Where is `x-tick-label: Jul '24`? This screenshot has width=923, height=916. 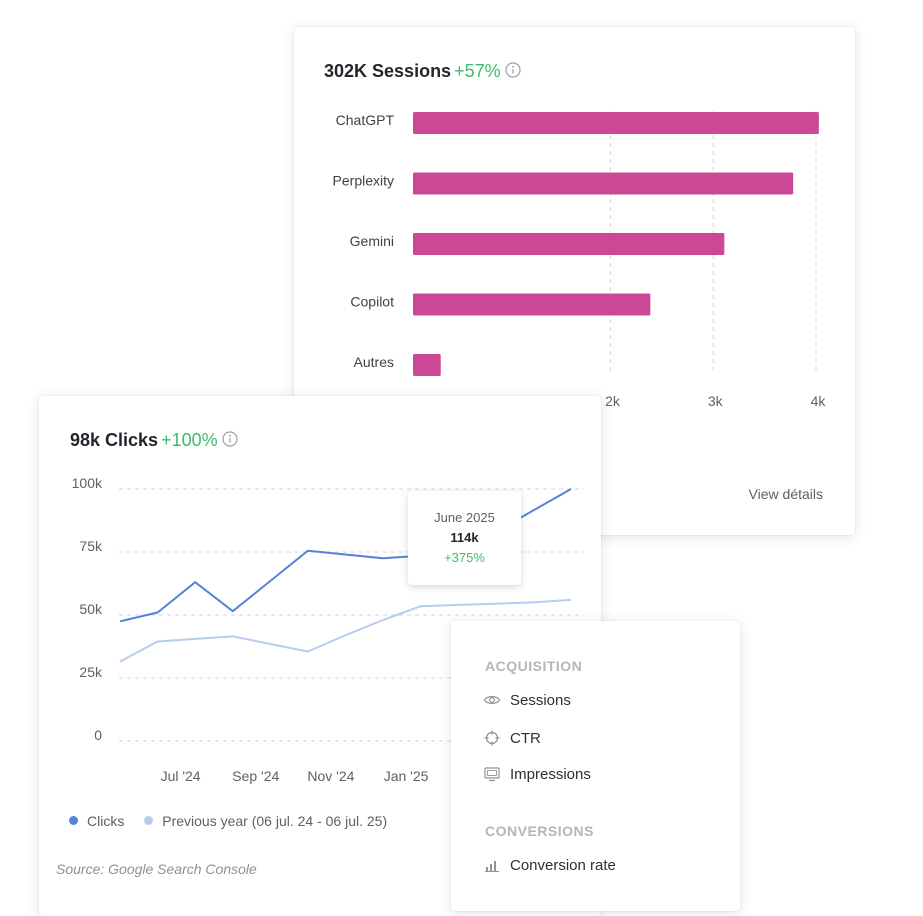
x-tick-label: Jul '24 is located at coordinates (181, 776).